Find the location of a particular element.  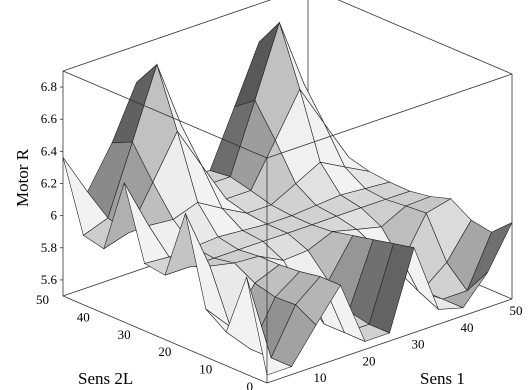

z-tick-label: 6.2 is located at coordinates (49, 183).